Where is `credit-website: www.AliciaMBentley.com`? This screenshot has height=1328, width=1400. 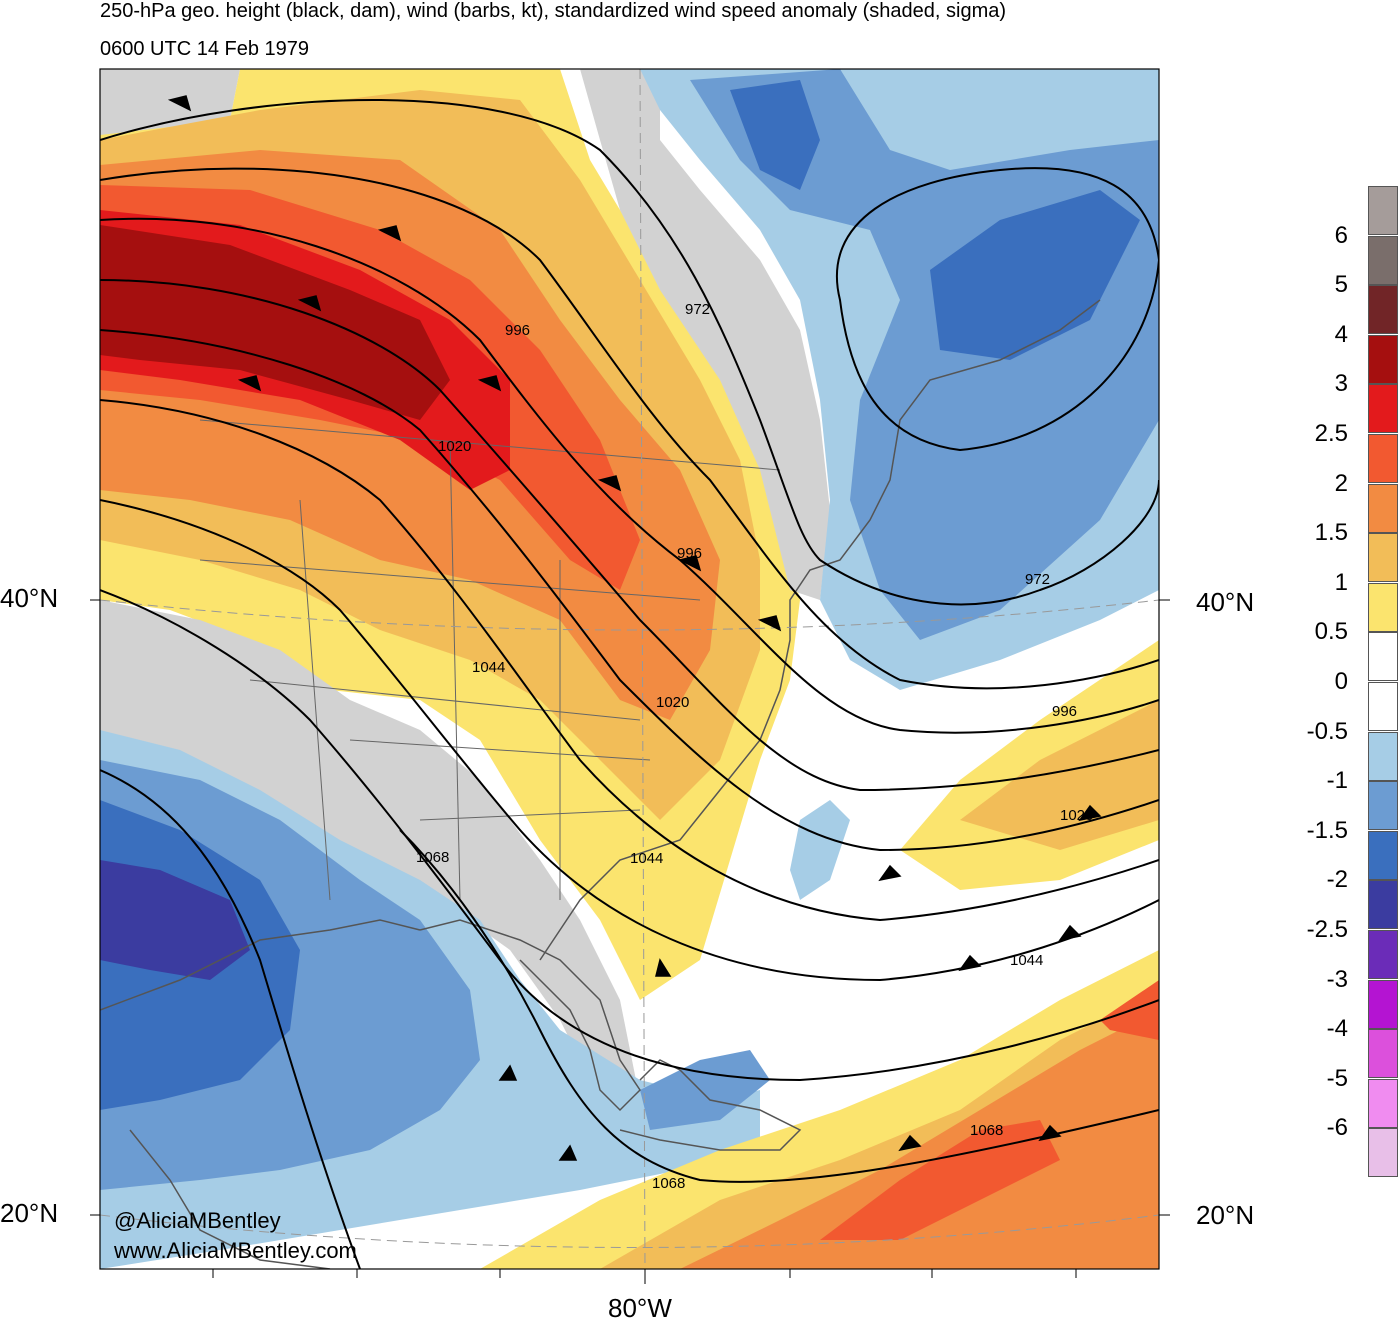 credit-website: www.AliciaMBentley.com is located at coordinates (235, 1250).